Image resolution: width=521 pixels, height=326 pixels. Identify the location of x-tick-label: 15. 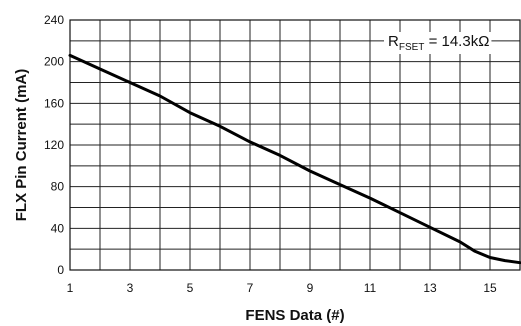
(490, 288).